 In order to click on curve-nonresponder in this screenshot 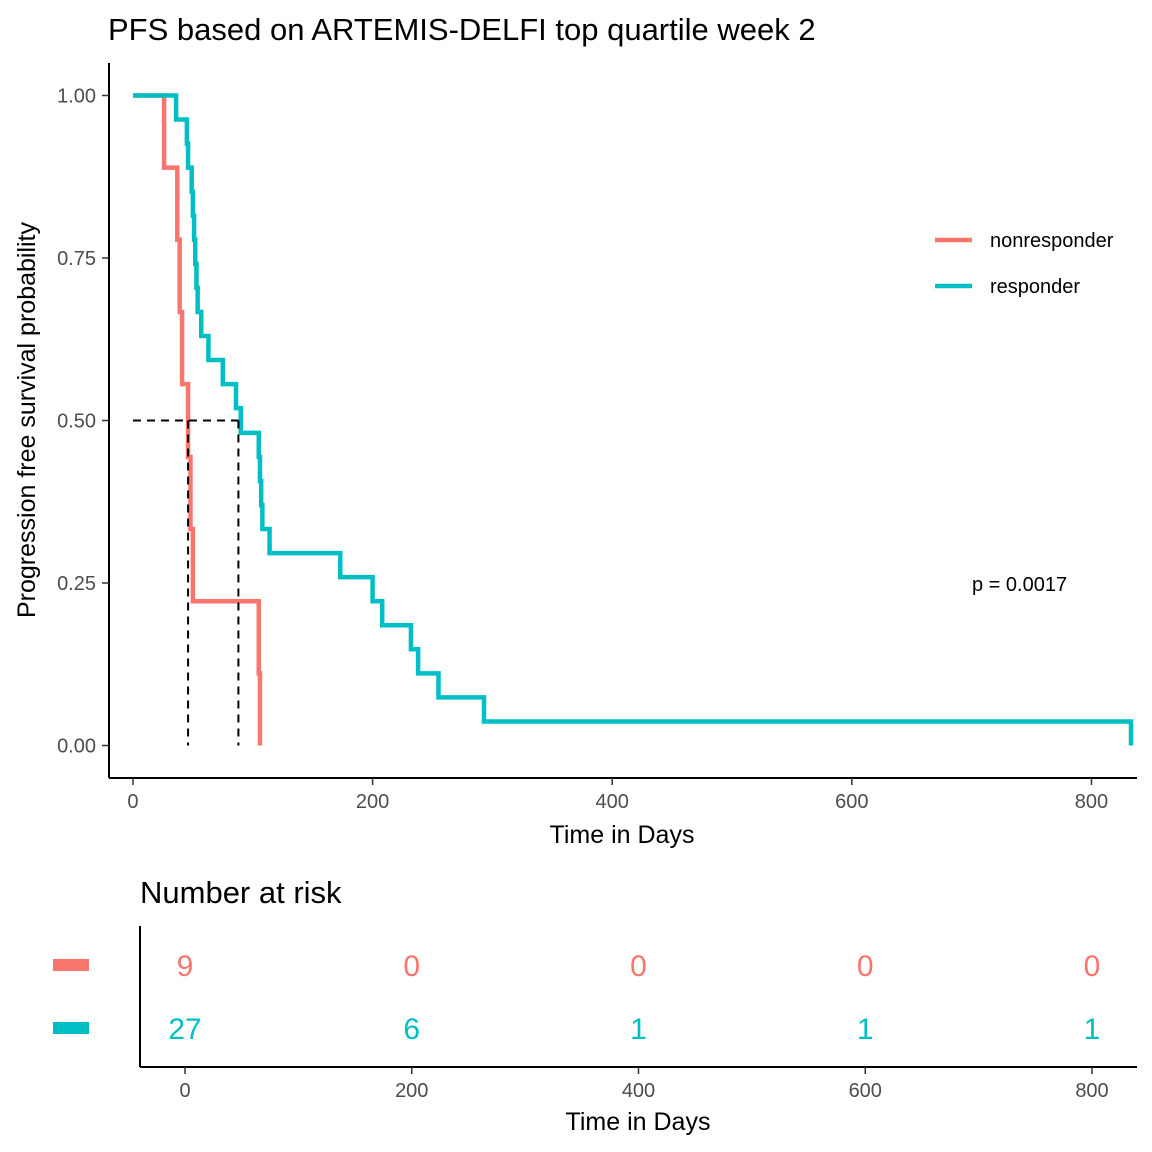, I will do `click(197, 419)`.